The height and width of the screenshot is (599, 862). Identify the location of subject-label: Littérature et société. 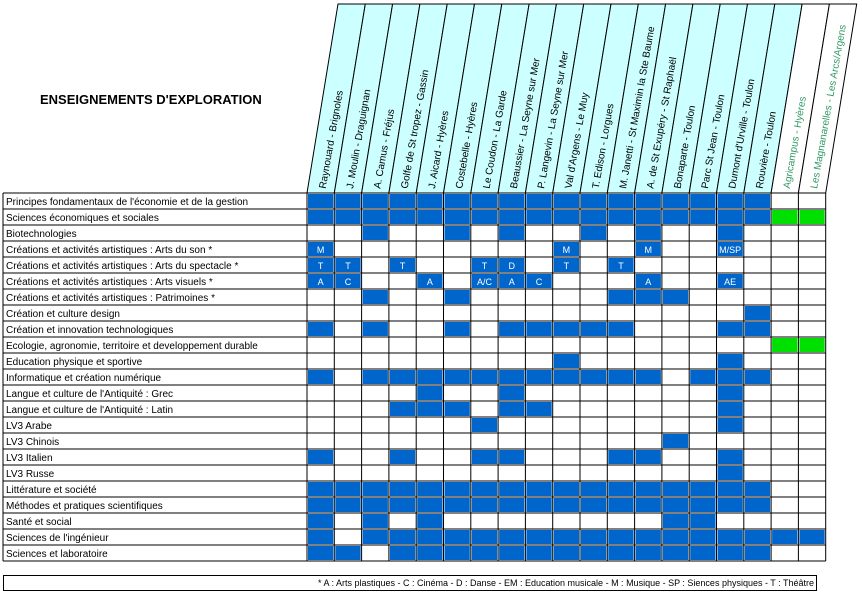
(51, 490).